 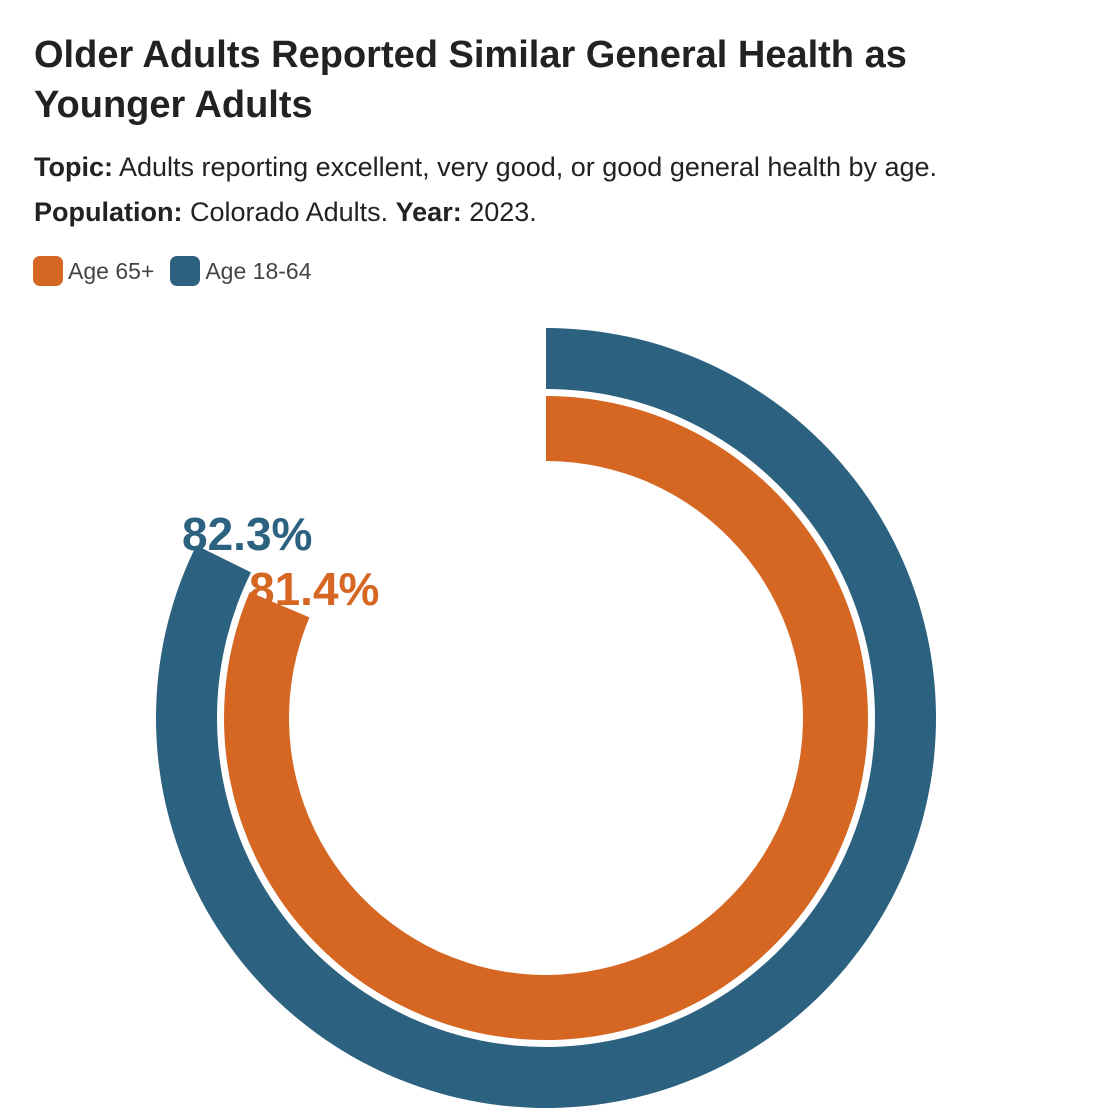 What do you see at coordinates (258, 270) in the screenshot?
I see `legend-label-age-18-64: Age 18-64` at bounding box center [258, 270].